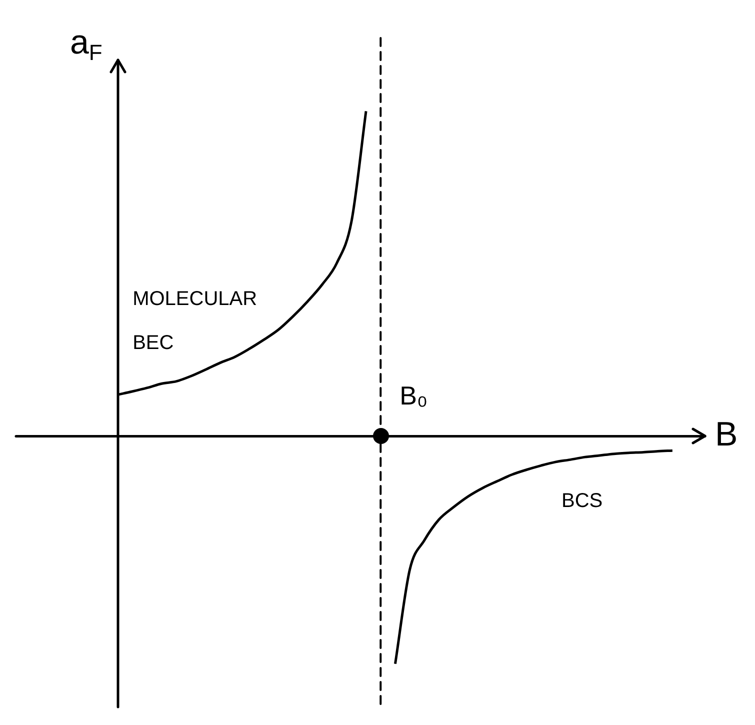 The height and width of the screenshot is (725, 755). What do you see at coordinates (195, 321) in the screenshot?
I see `annotation: MOLECULAR BEC` at bounding box center [195, 321].